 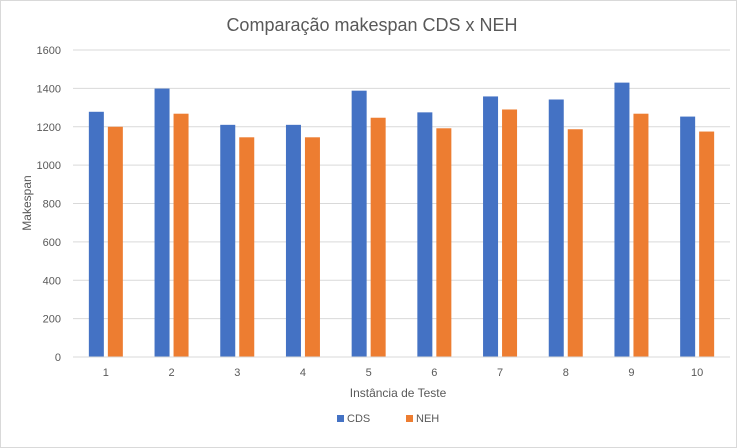 I want to click on x-tick-label: 2, so click(x=171, y=373).